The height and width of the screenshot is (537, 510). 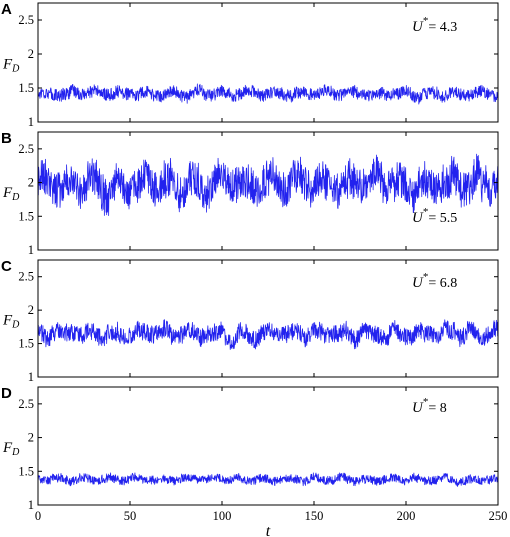 I want to click on x-tick-label: 250, so click(x=498, y=516).